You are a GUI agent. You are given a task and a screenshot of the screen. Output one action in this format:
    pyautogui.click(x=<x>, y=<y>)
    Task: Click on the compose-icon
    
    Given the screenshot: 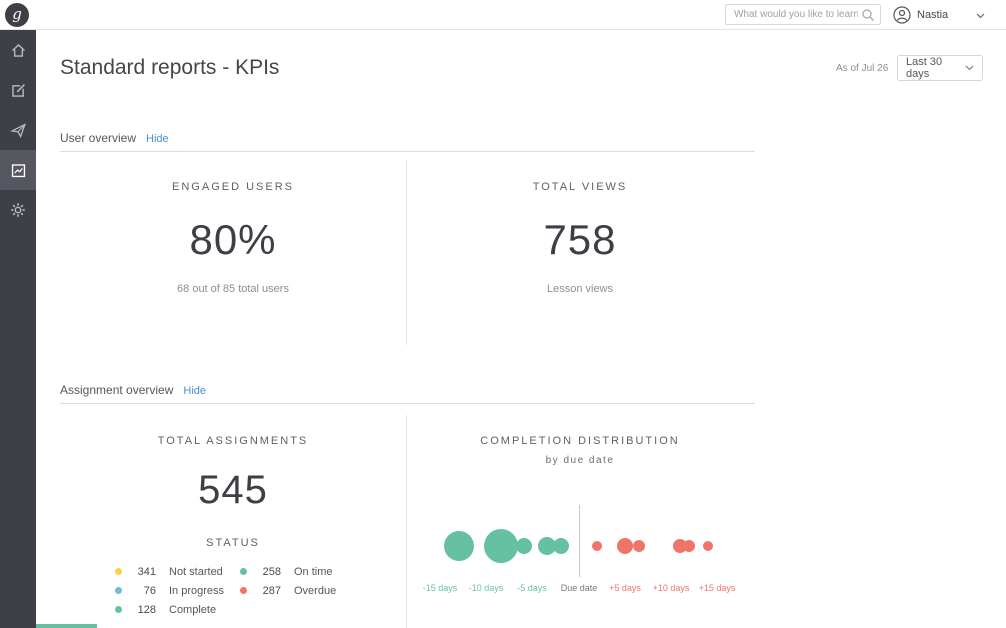 What is the action you would take?
    pyautogui.click(x=18, y=90)
    